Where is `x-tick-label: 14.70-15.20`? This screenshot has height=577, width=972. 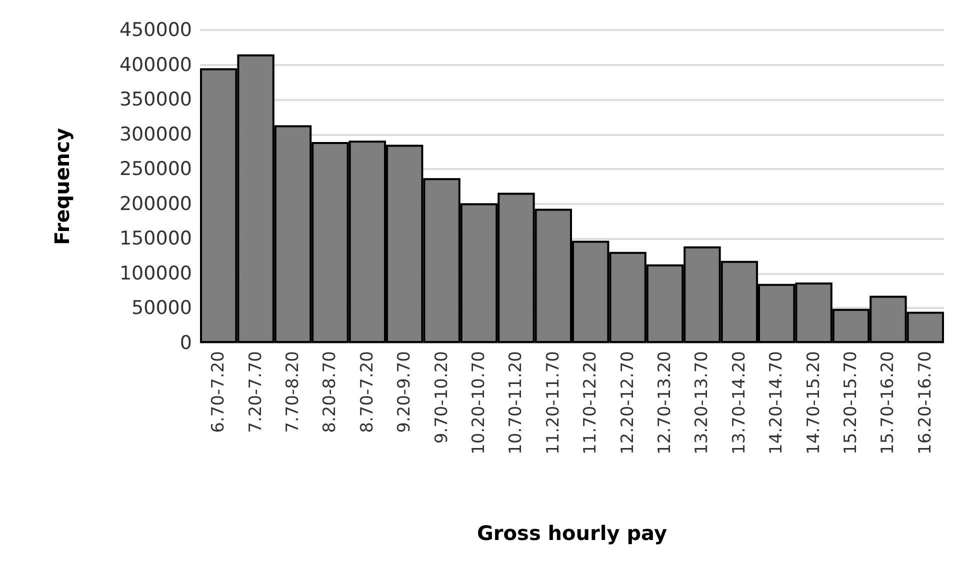 x-tick-label: 14.70-15.20 is located at coordinates (814, 402).